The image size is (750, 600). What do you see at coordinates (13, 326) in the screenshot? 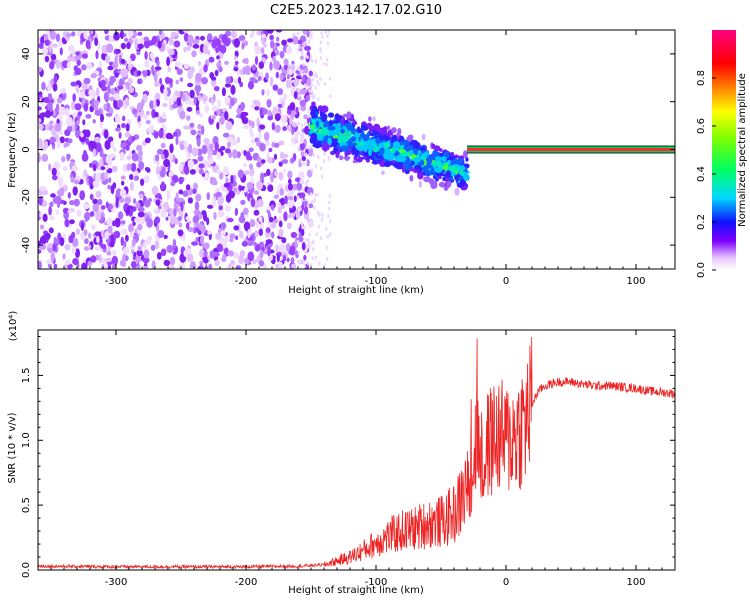
I see `snr-y-multiplier: (x10⁴)` at bounding box center [13, 326].